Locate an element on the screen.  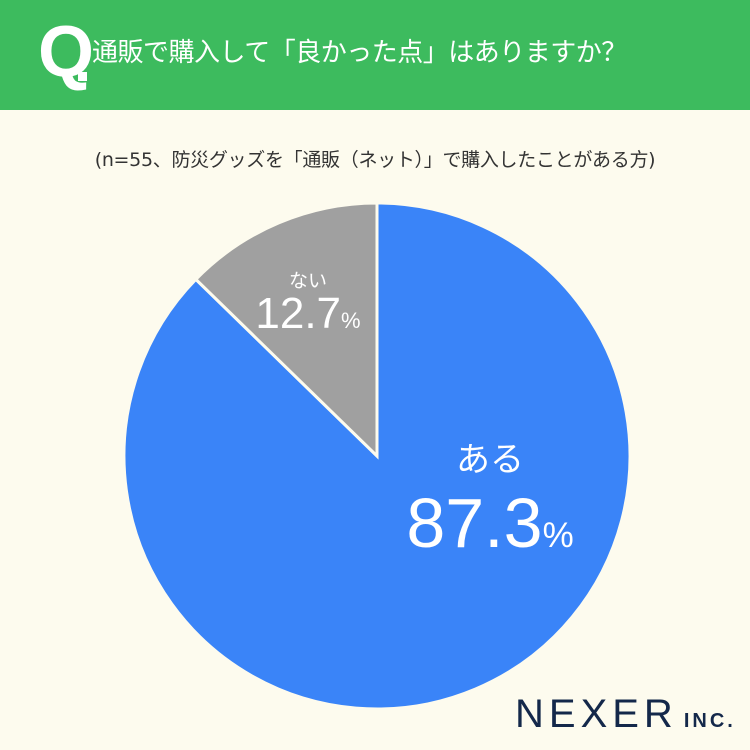
nexer-logo: NEXER INC. is located at coordinates (625, 714).